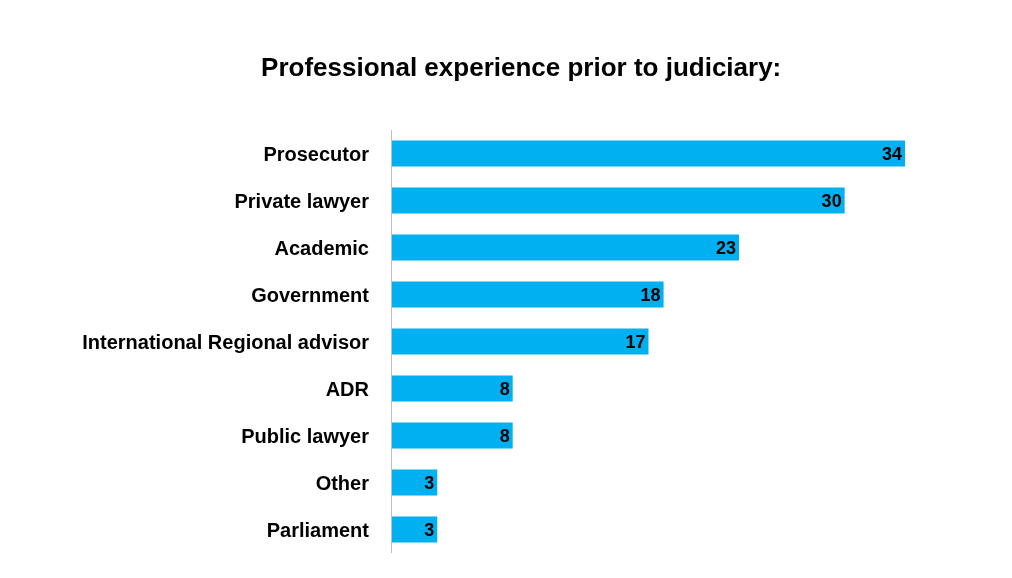 Image resolution: width=1012 pixels, height=578 pixels. I want to click on data-label: 34, so click(891, 153).